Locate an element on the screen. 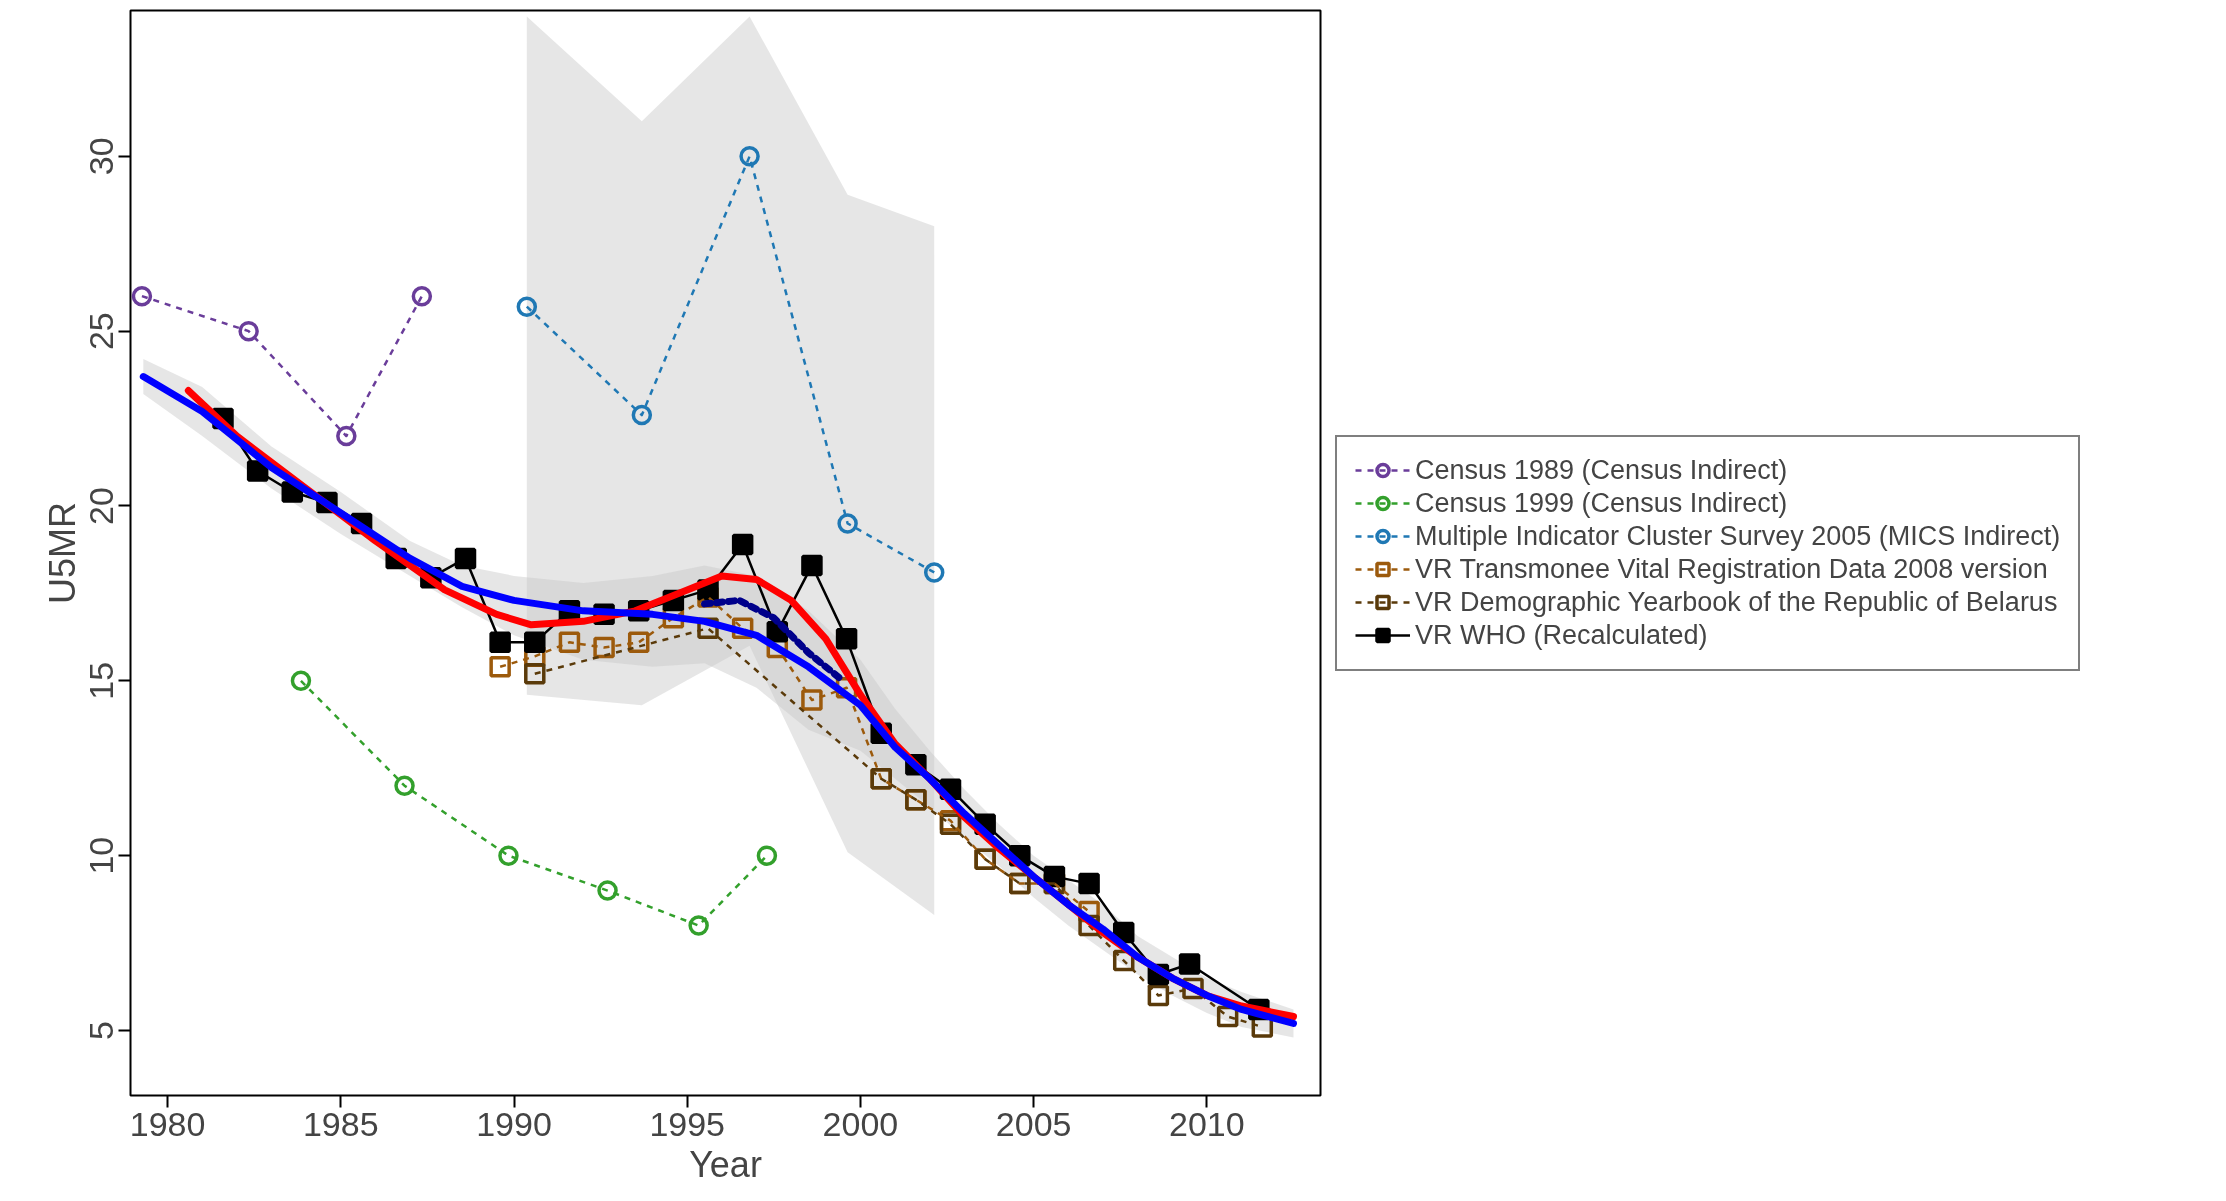 The width and height of the screenshot is (2226, 1201). x-tick-label: 1990 is located at coordinates (514, 1123).